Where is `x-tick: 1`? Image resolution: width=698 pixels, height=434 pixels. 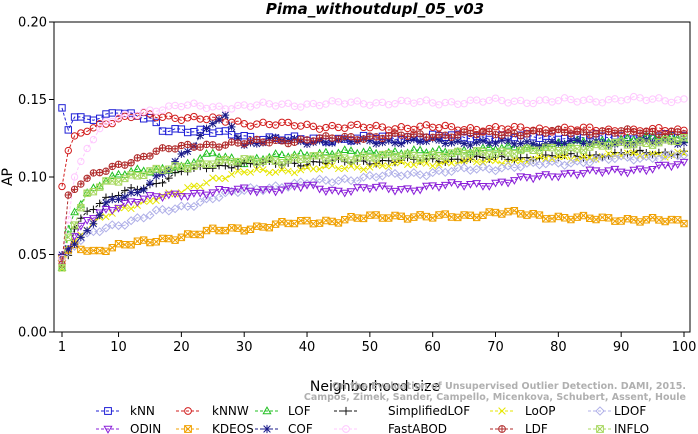
x-tick: 1 is located at coordinates (62, 343).